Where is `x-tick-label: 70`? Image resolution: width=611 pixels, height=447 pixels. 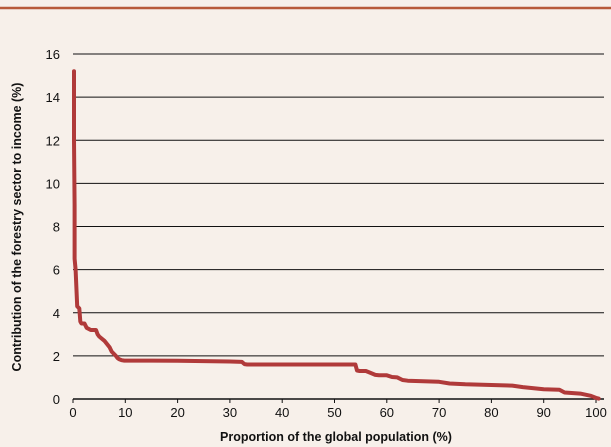 x-tick-label: 70 is located at coordinates (439, 412).